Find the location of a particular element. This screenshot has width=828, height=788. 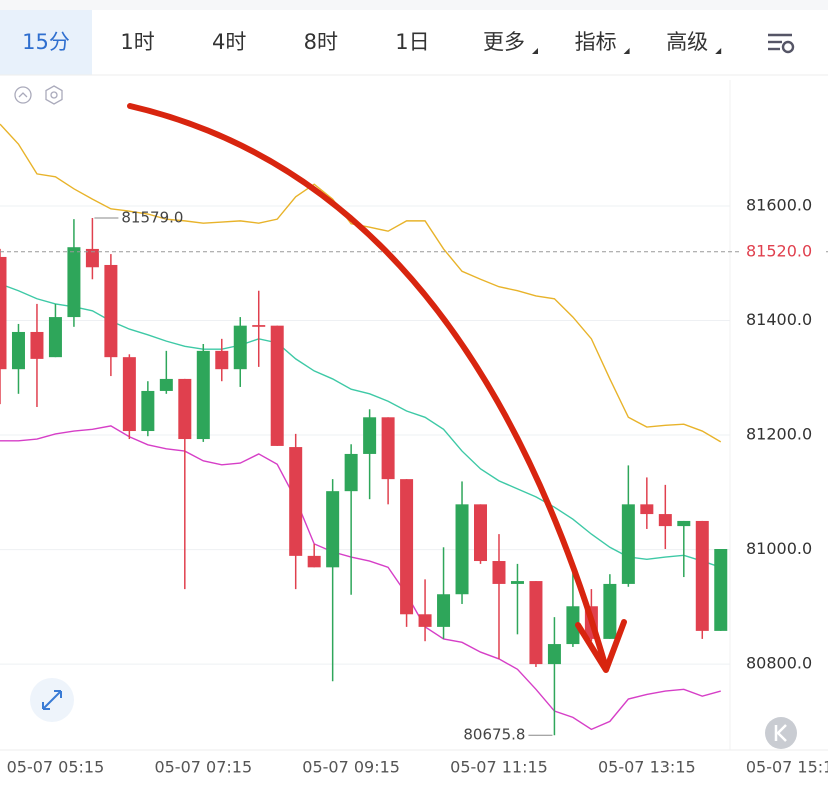

settings-icon is located at coordinates (781, 43).